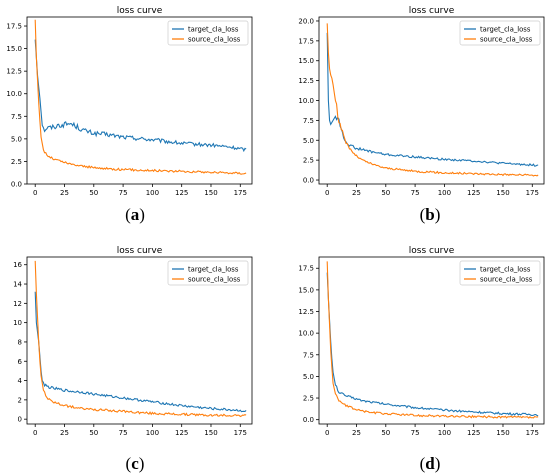  Describe the element at coordinates (17, 304) in the screenshot. I see `y-tick-label: 12` at that location.